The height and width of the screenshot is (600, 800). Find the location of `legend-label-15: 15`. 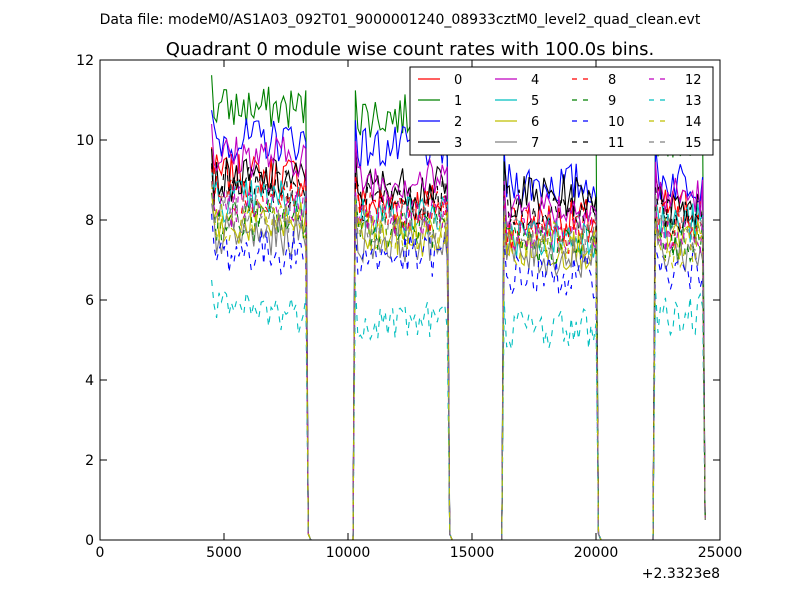

legend-label-15: 15 is located at coordinates (693, 143).